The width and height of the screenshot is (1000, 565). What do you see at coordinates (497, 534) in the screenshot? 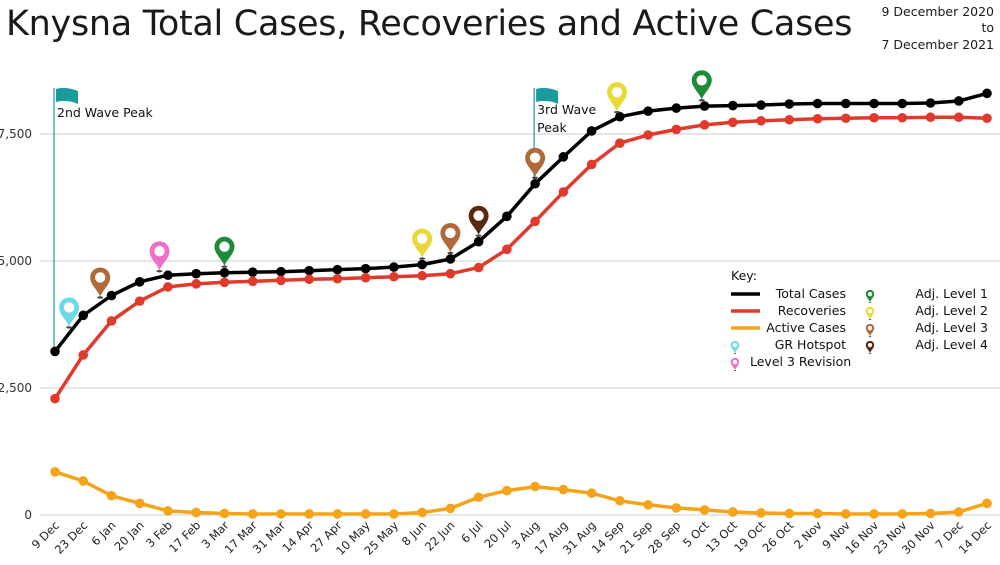
I see `x-tick-label: 20 Jul` at bounding box center [497, 534].